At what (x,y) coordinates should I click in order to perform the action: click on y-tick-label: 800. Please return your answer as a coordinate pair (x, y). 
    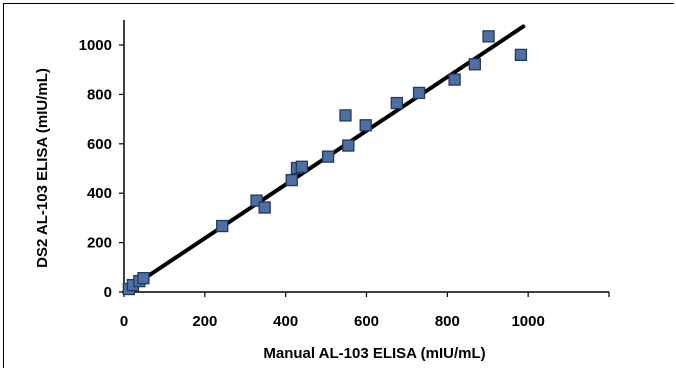
    Looking at the image, I should click on (99, 94).